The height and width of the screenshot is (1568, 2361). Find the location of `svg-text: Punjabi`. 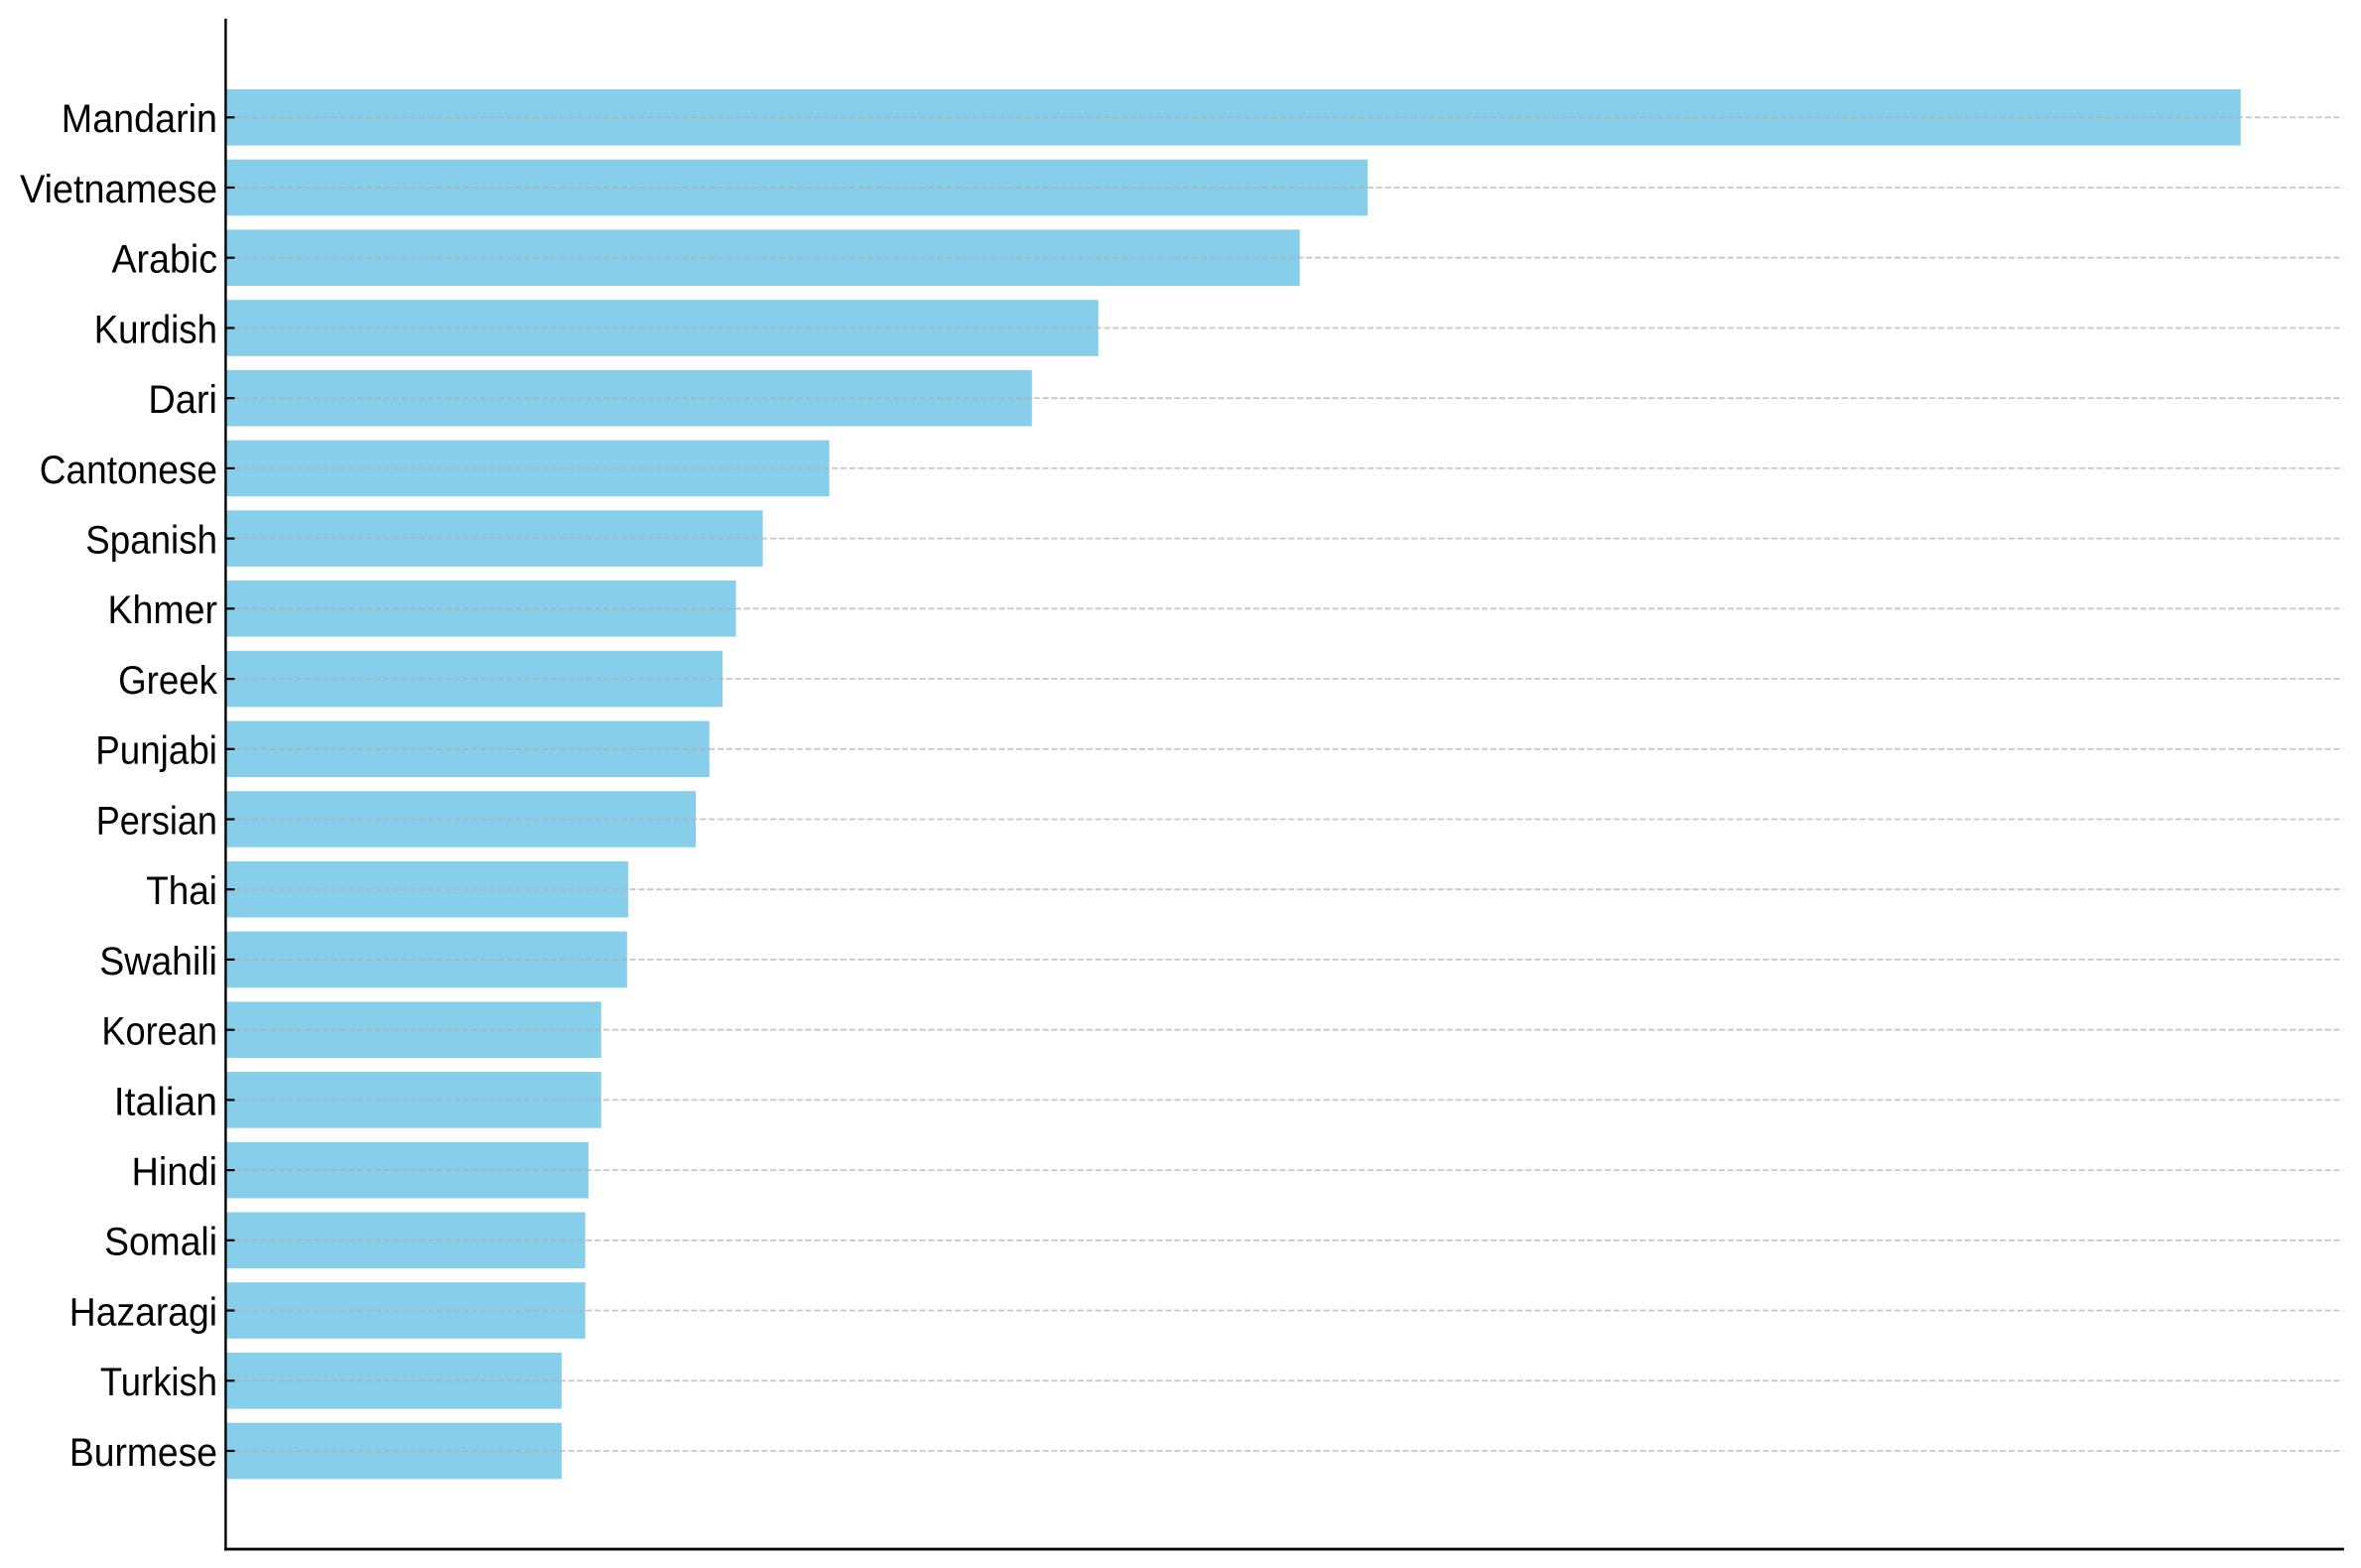

svg-text: Punjabi is located at coordinates (156, 751).